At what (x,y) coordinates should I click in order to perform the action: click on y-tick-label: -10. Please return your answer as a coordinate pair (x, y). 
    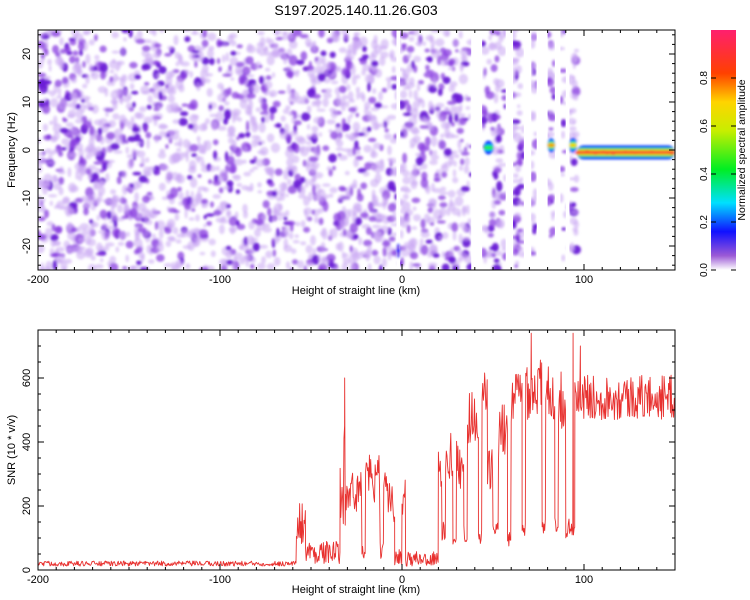
    Looking at the image, I should click on (27, 198).